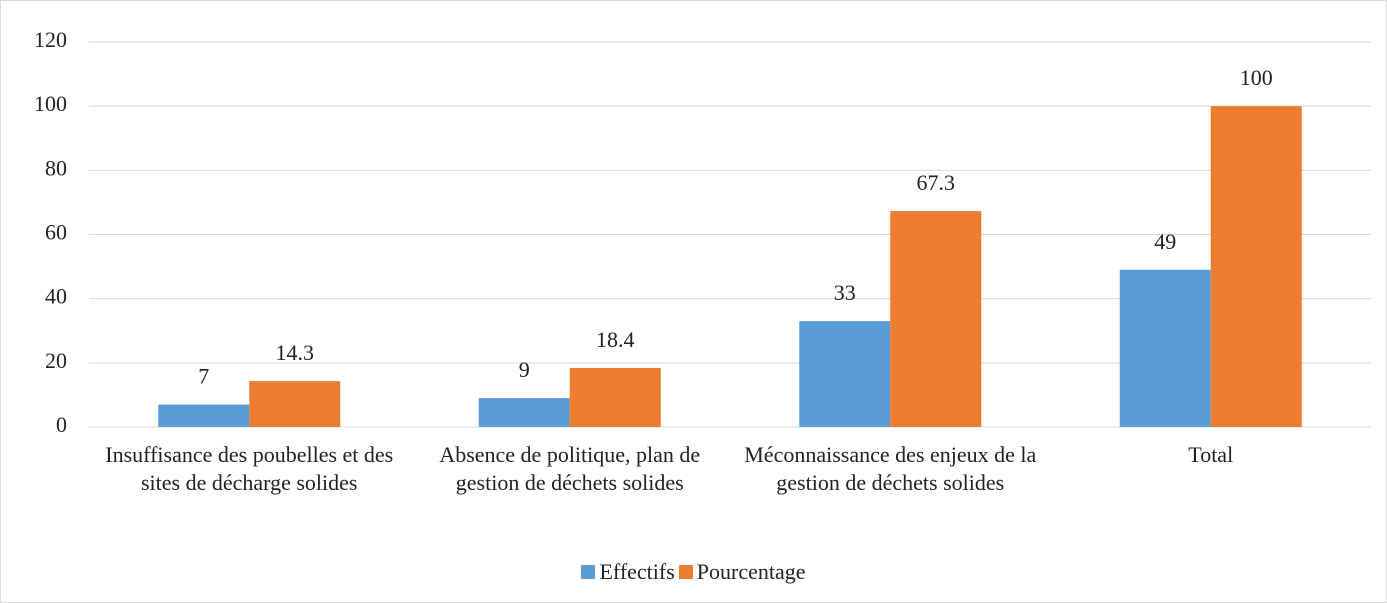 The width and height of the screenshot is (1387, 603). Describe the element at coordinates (751, 571) in the screenshot. I see `legend-label: Pourcentage` at that location.